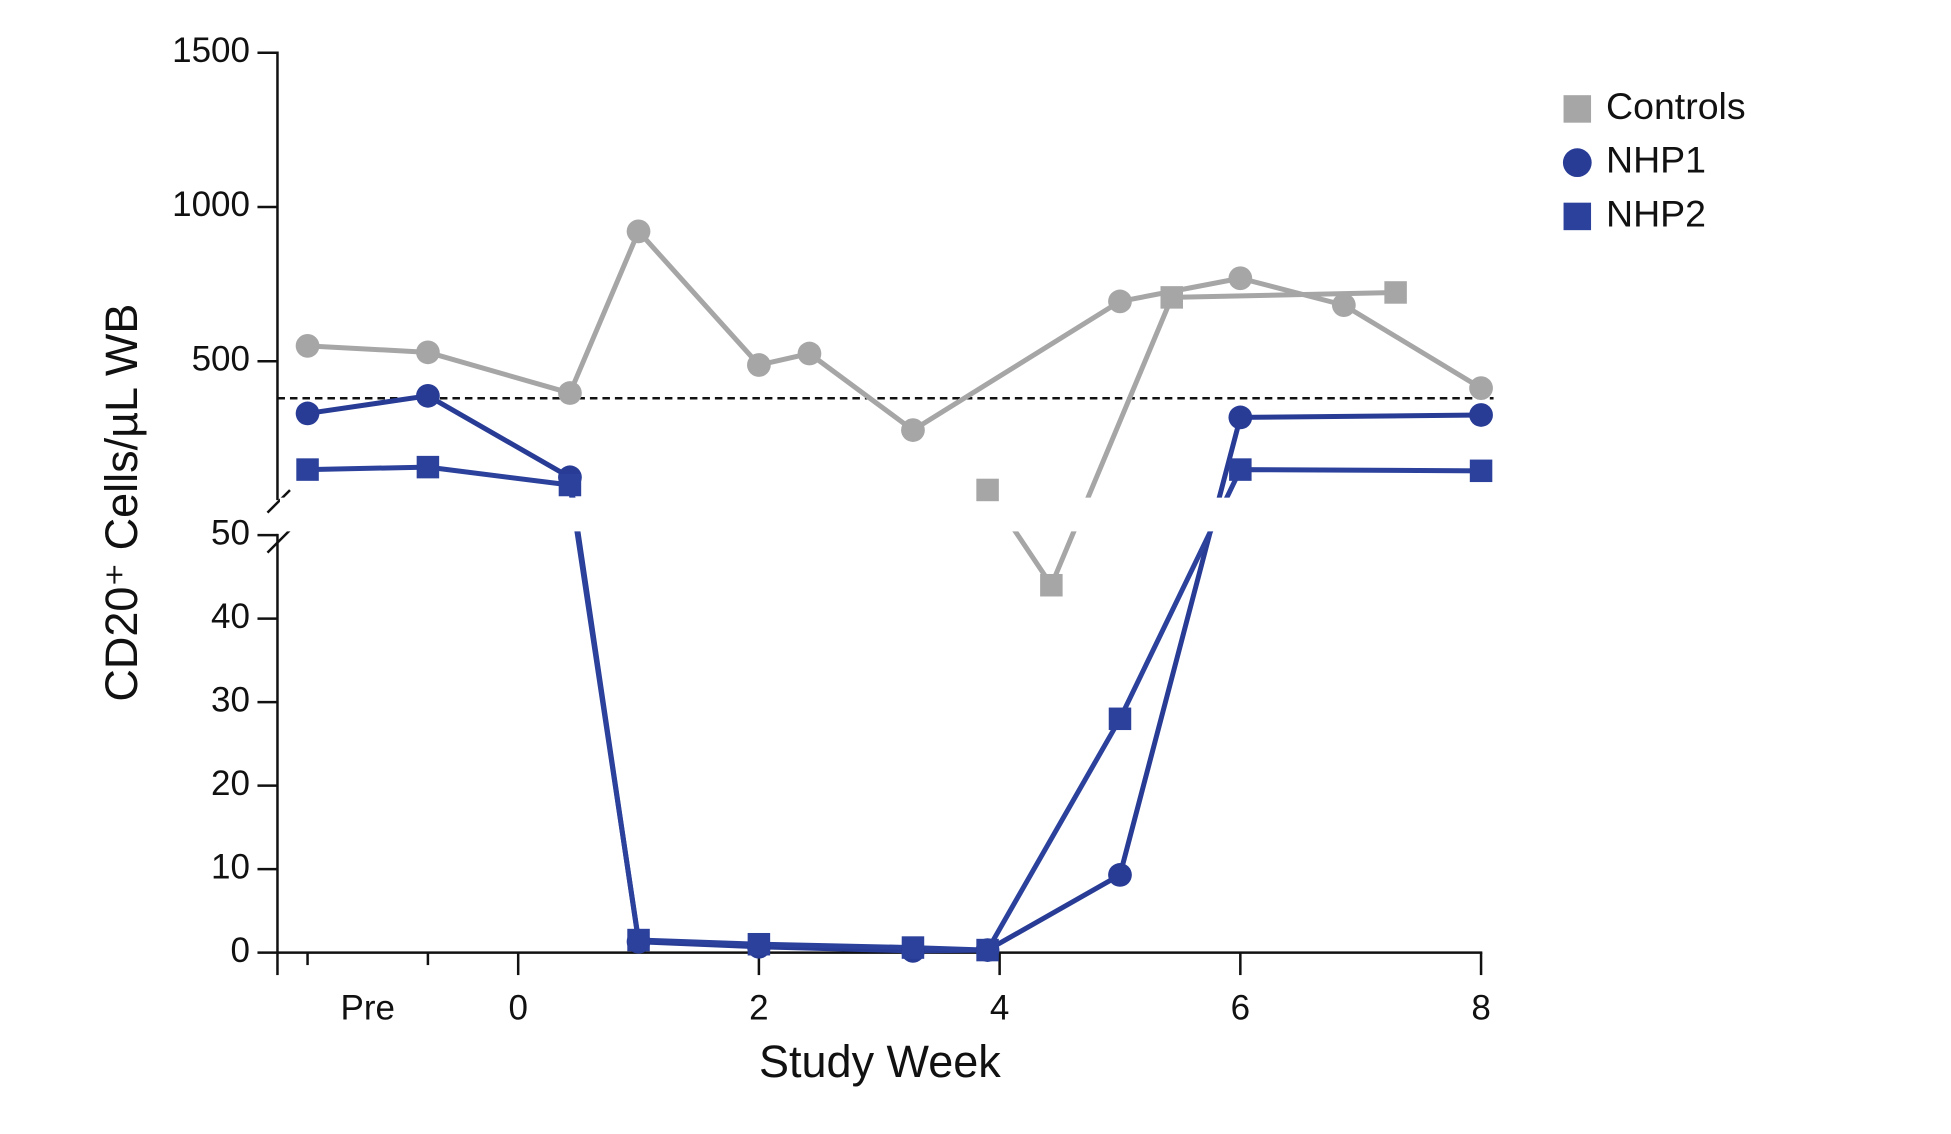 Image resolution: width=1951 pixels, height=1134 pixels. Describe the element at coordinates (239, 950) in the screenshot. I see `y-tick-label: 0` at that location.